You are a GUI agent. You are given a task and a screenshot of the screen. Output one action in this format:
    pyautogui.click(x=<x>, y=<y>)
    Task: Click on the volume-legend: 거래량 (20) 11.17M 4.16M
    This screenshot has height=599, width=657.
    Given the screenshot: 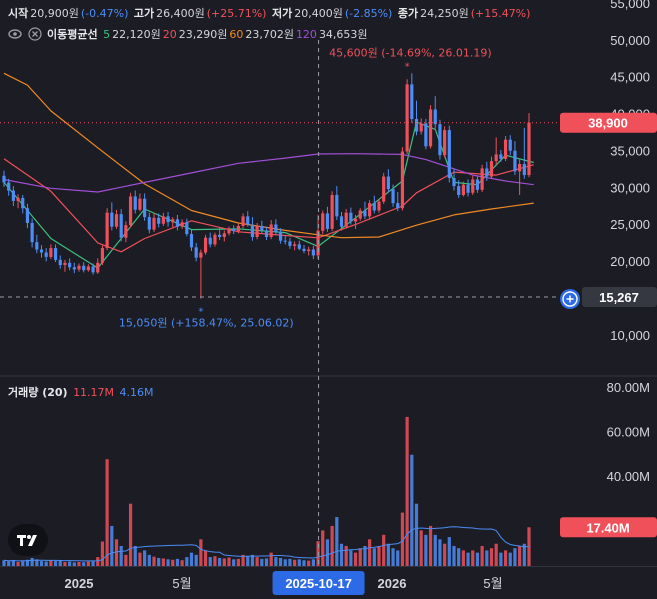 What is the action you would take?
    pyautogui.click(x=82, y=392)
    